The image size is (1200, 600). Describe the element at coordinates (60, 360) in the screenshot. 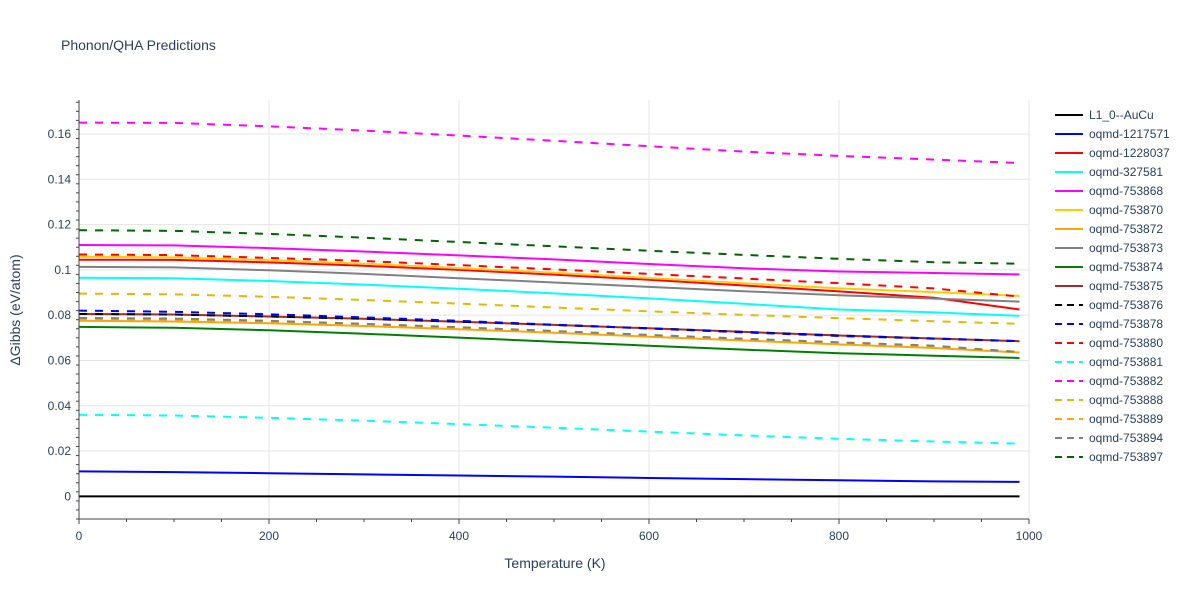

I see `y-tick-label: 0.06` at that location.